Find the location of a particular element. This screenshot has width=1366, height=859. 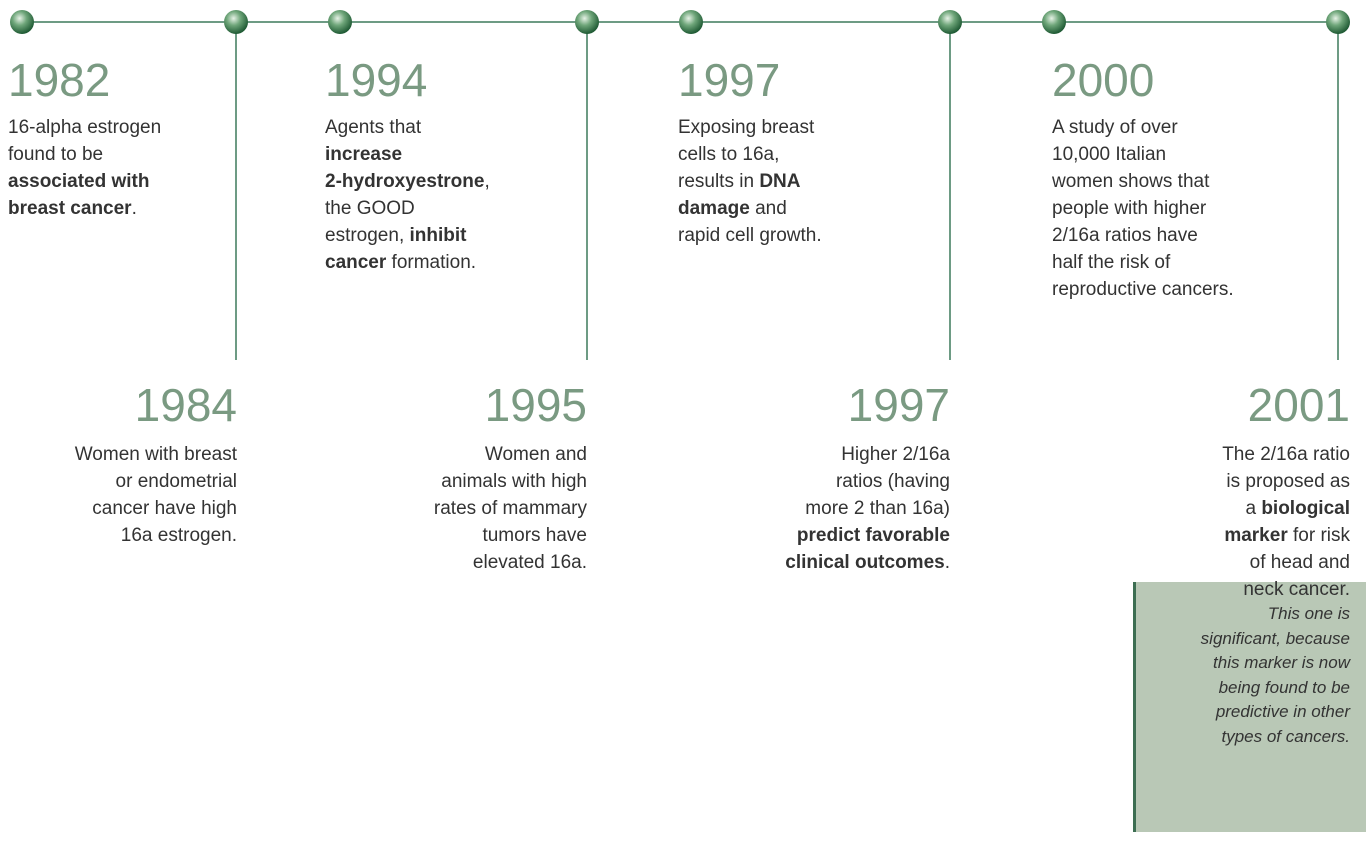

text: results in is located at coordinates (719, 181).